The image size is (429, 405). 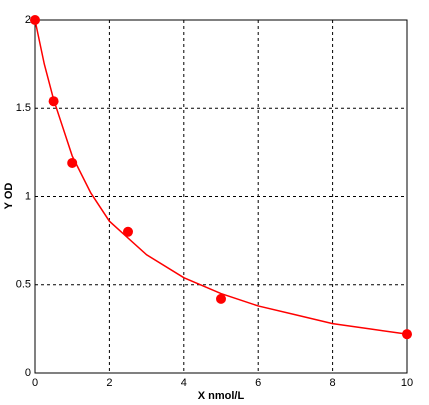 I want to click on y-tick-label: 0, so click(x=28, y=373).